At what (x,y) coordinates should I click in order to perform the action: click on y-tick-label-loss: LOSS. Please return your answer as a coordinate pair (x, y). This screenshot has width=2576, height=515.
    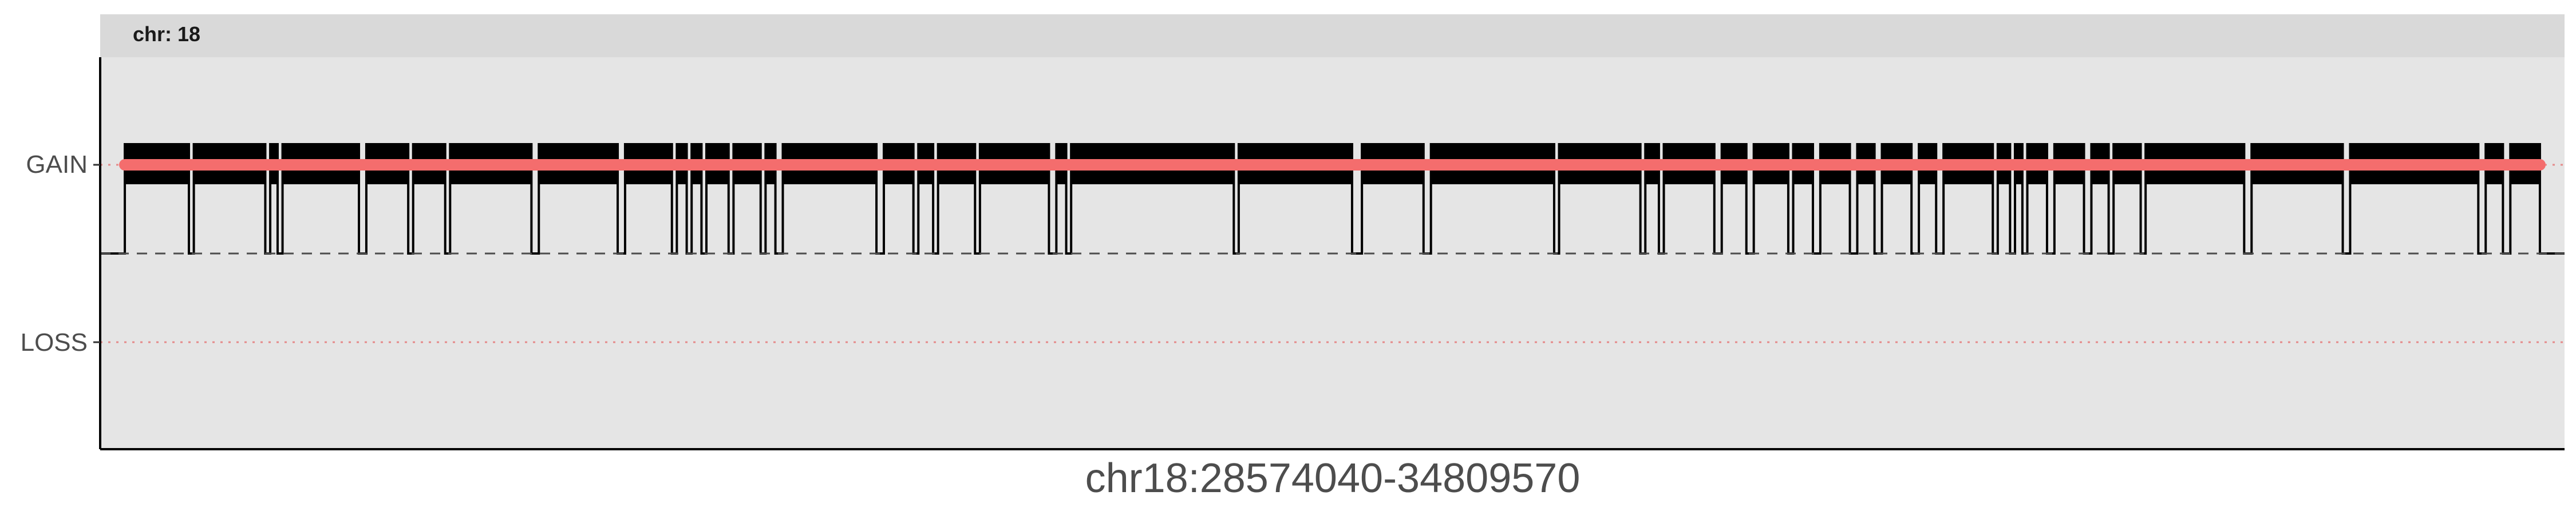
    Looking at the image, I should click on (54, 342).